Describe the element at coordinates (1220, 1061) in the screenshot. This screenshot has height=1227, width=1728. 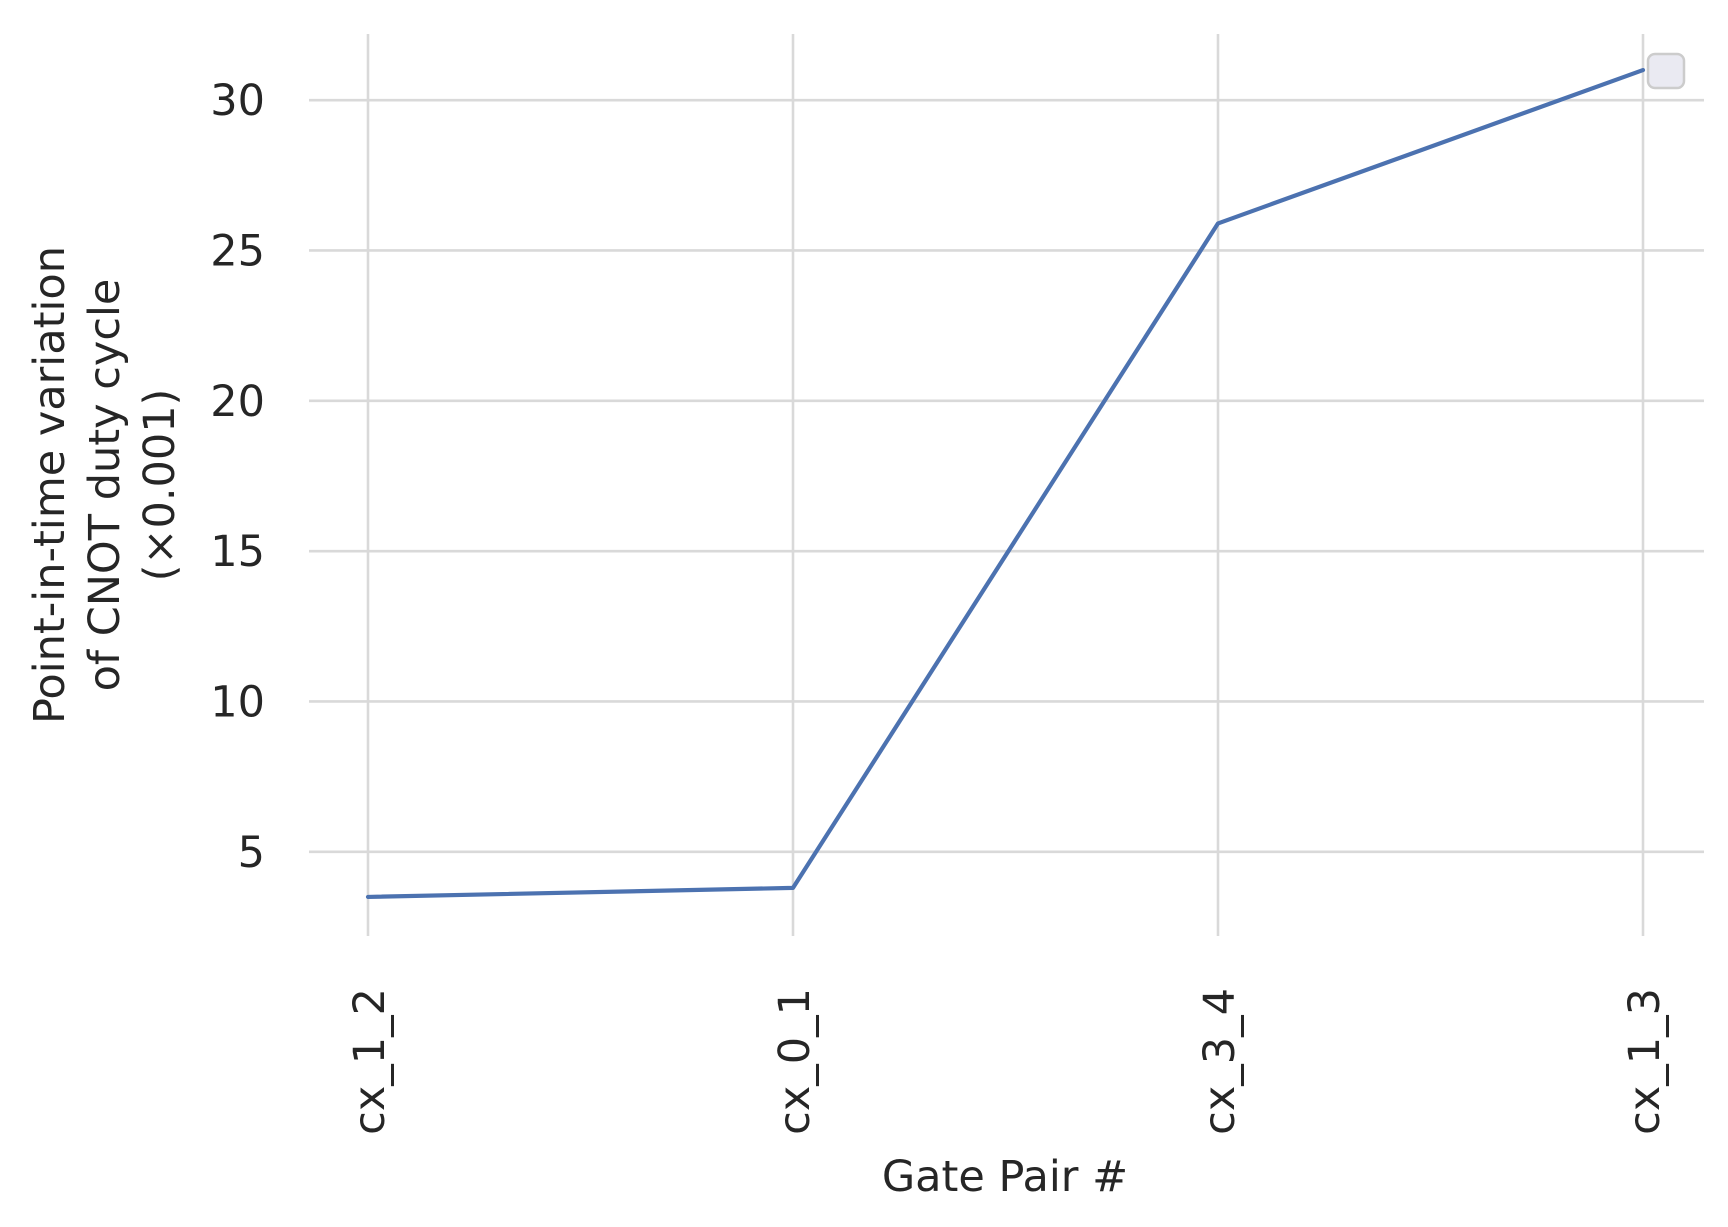
I see `x-tick-label: cx_3_4` at that location.